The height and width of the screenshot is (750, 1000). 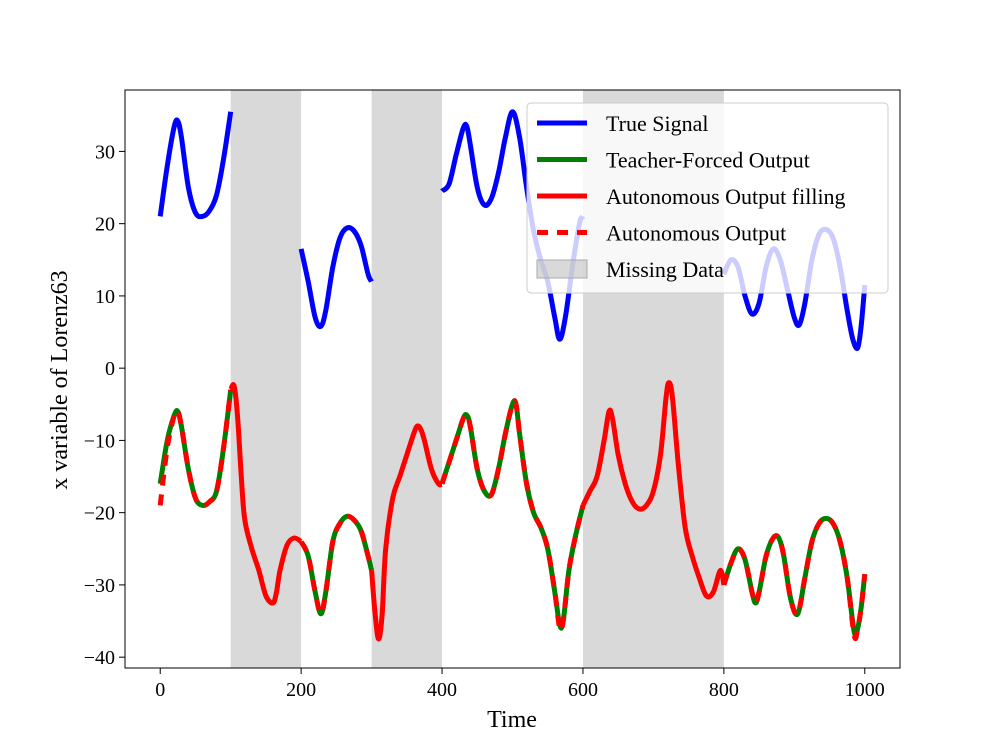 What do you see at coordinates (562, 269) in the screenshot?
I see `legend-swatch-missing-data` at bounding box center [562, 269].